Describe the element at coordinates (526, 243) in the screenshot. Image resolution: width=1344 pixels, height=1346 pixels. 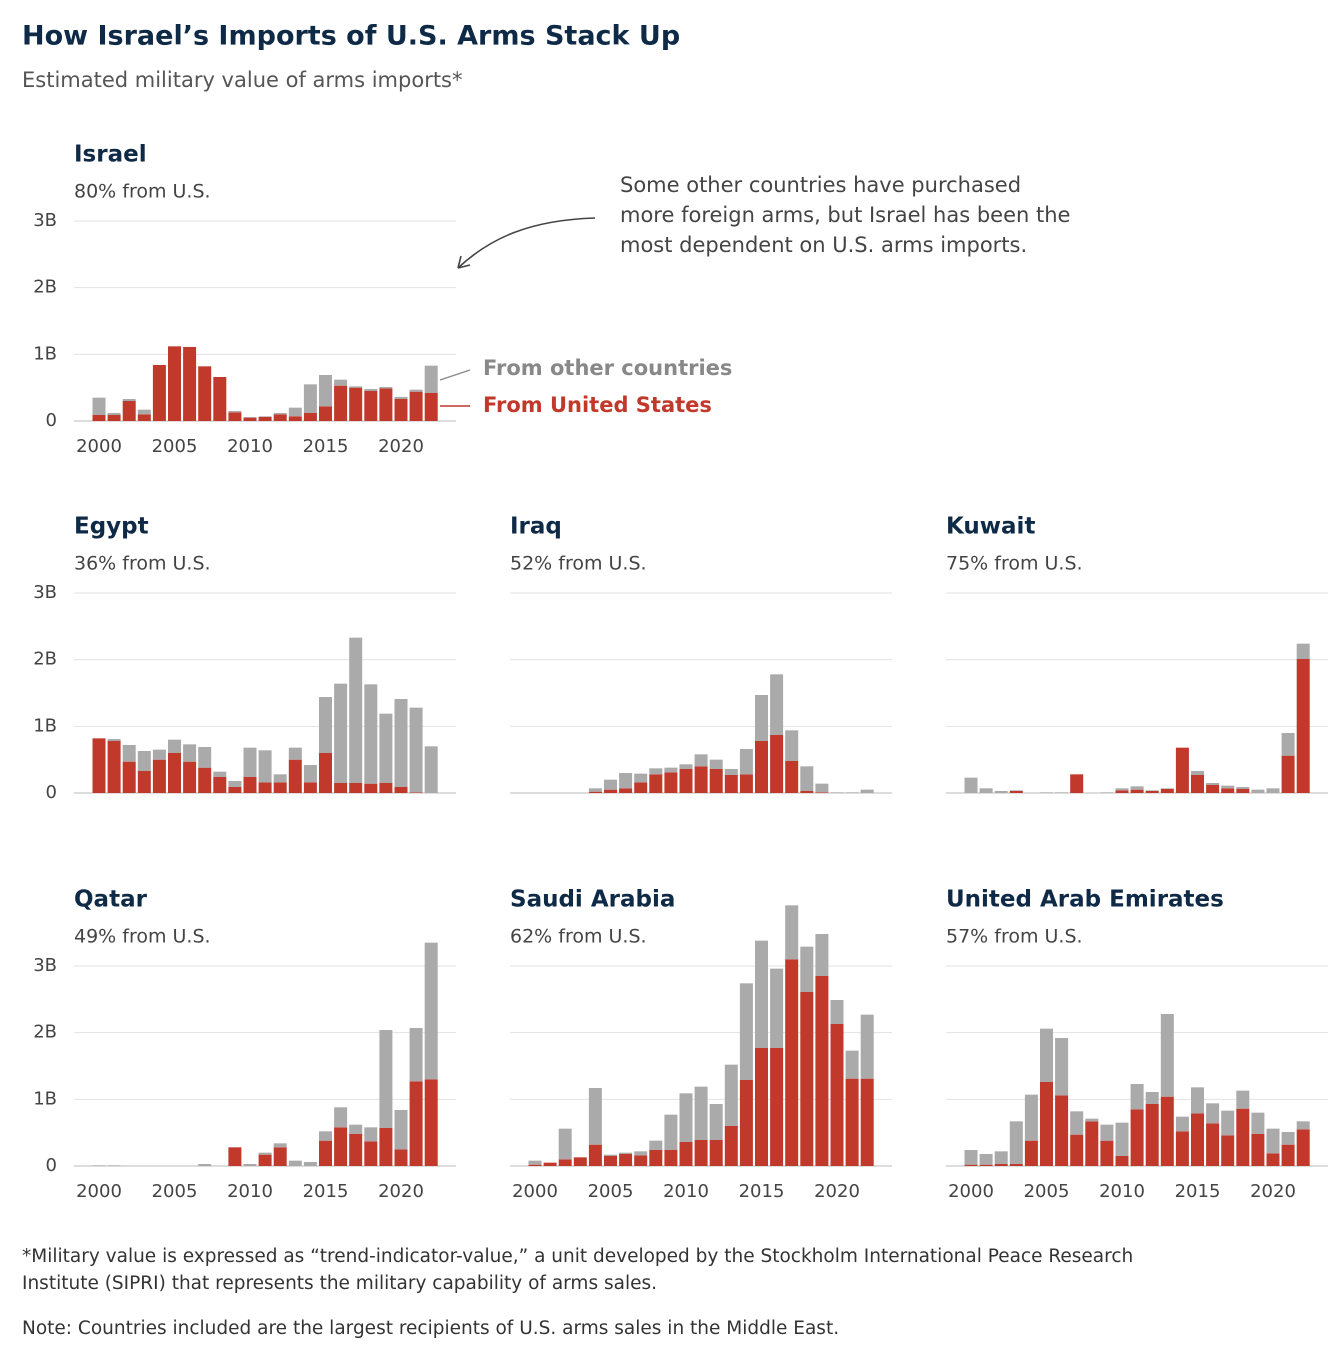
I see `annotation-arrow` at that location.